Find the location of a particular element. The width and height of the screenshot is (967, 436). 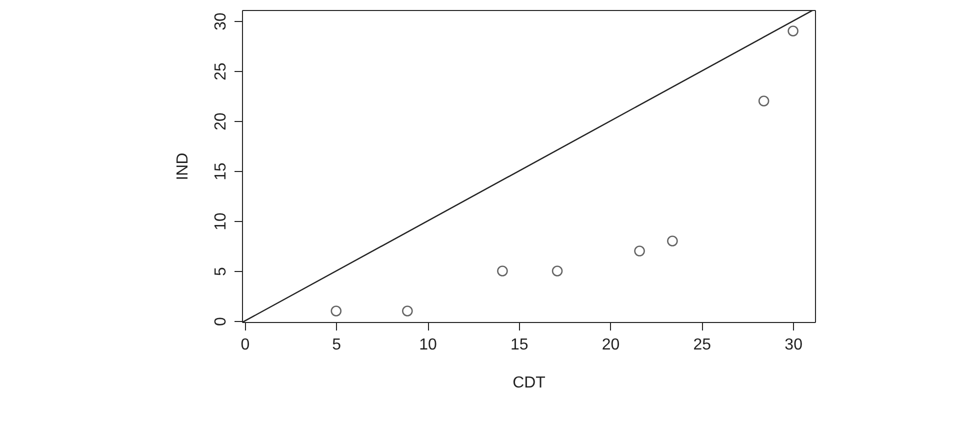

y-tick-label: 0 is located at coordinates (221, 321).